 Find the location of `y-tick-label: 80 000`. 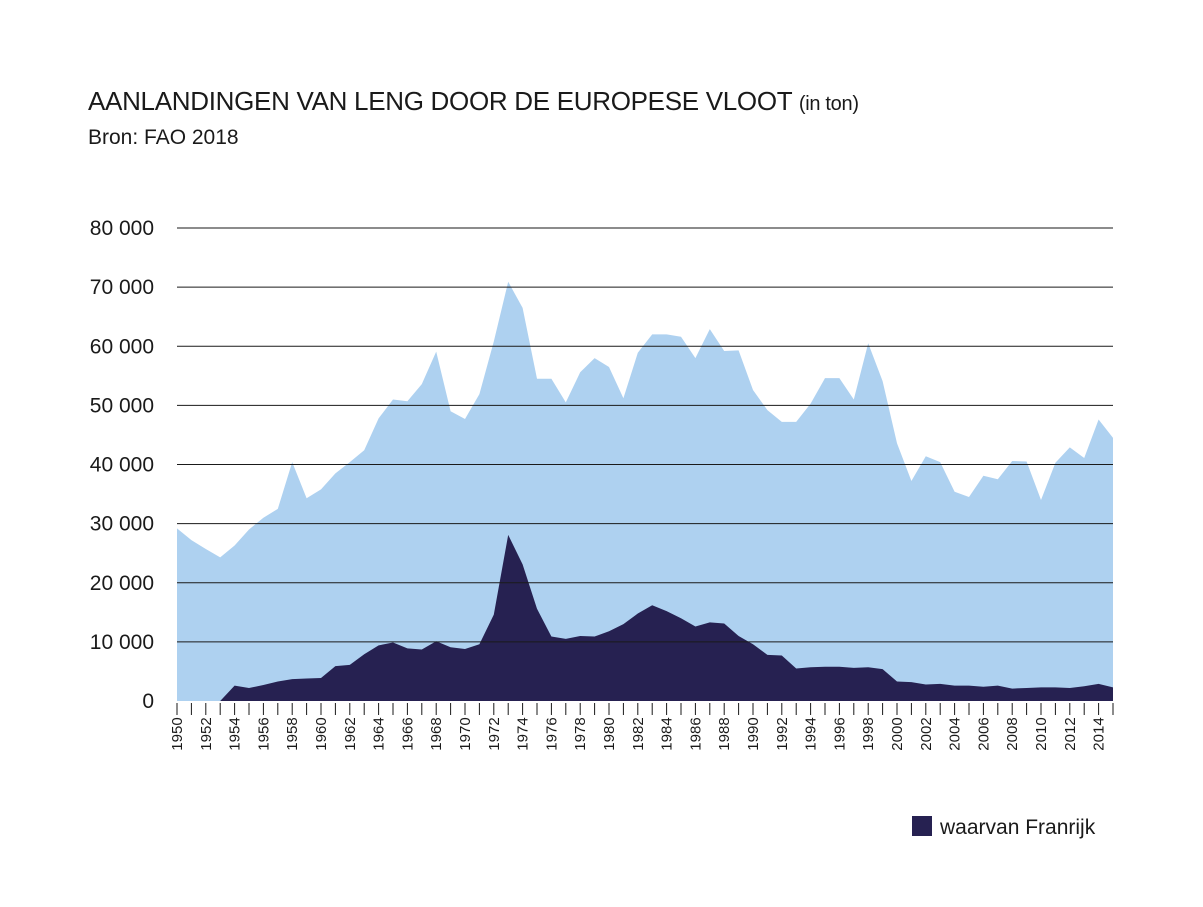

y-tick-label: 80 000 is located at coordinates (122, 228).